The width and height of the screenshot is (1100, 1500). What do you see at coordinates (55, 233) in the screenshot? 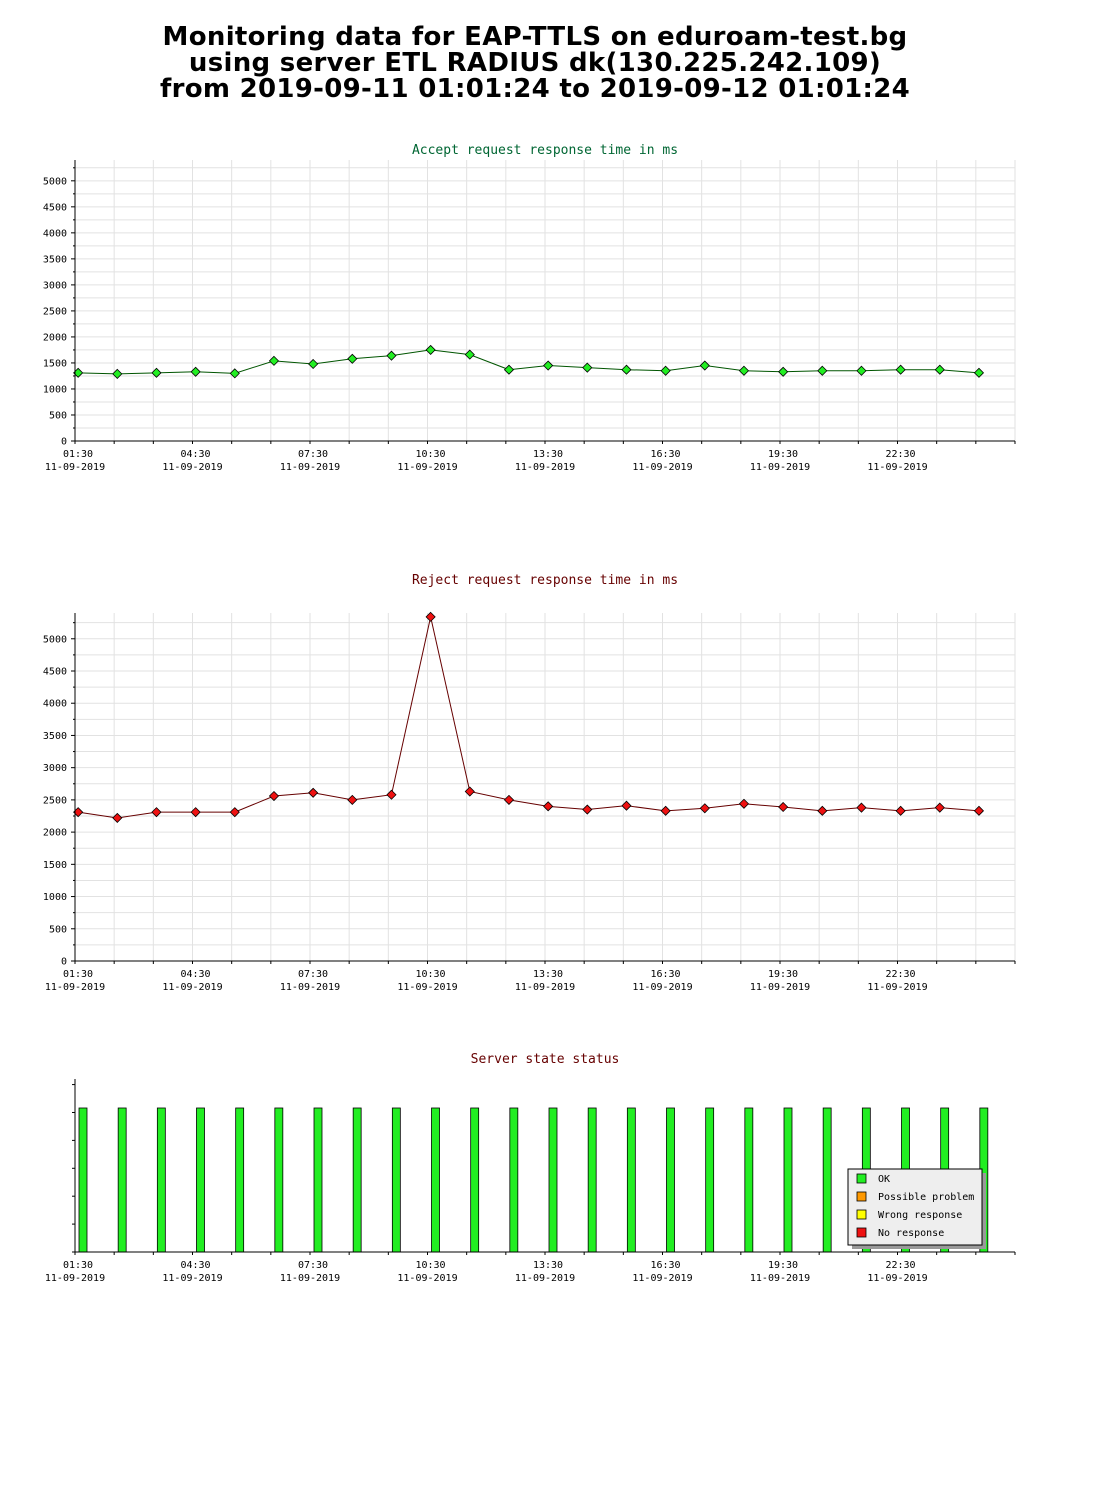
I see `accept-y-tick-label: 4000` at bounding box center [55, 233].